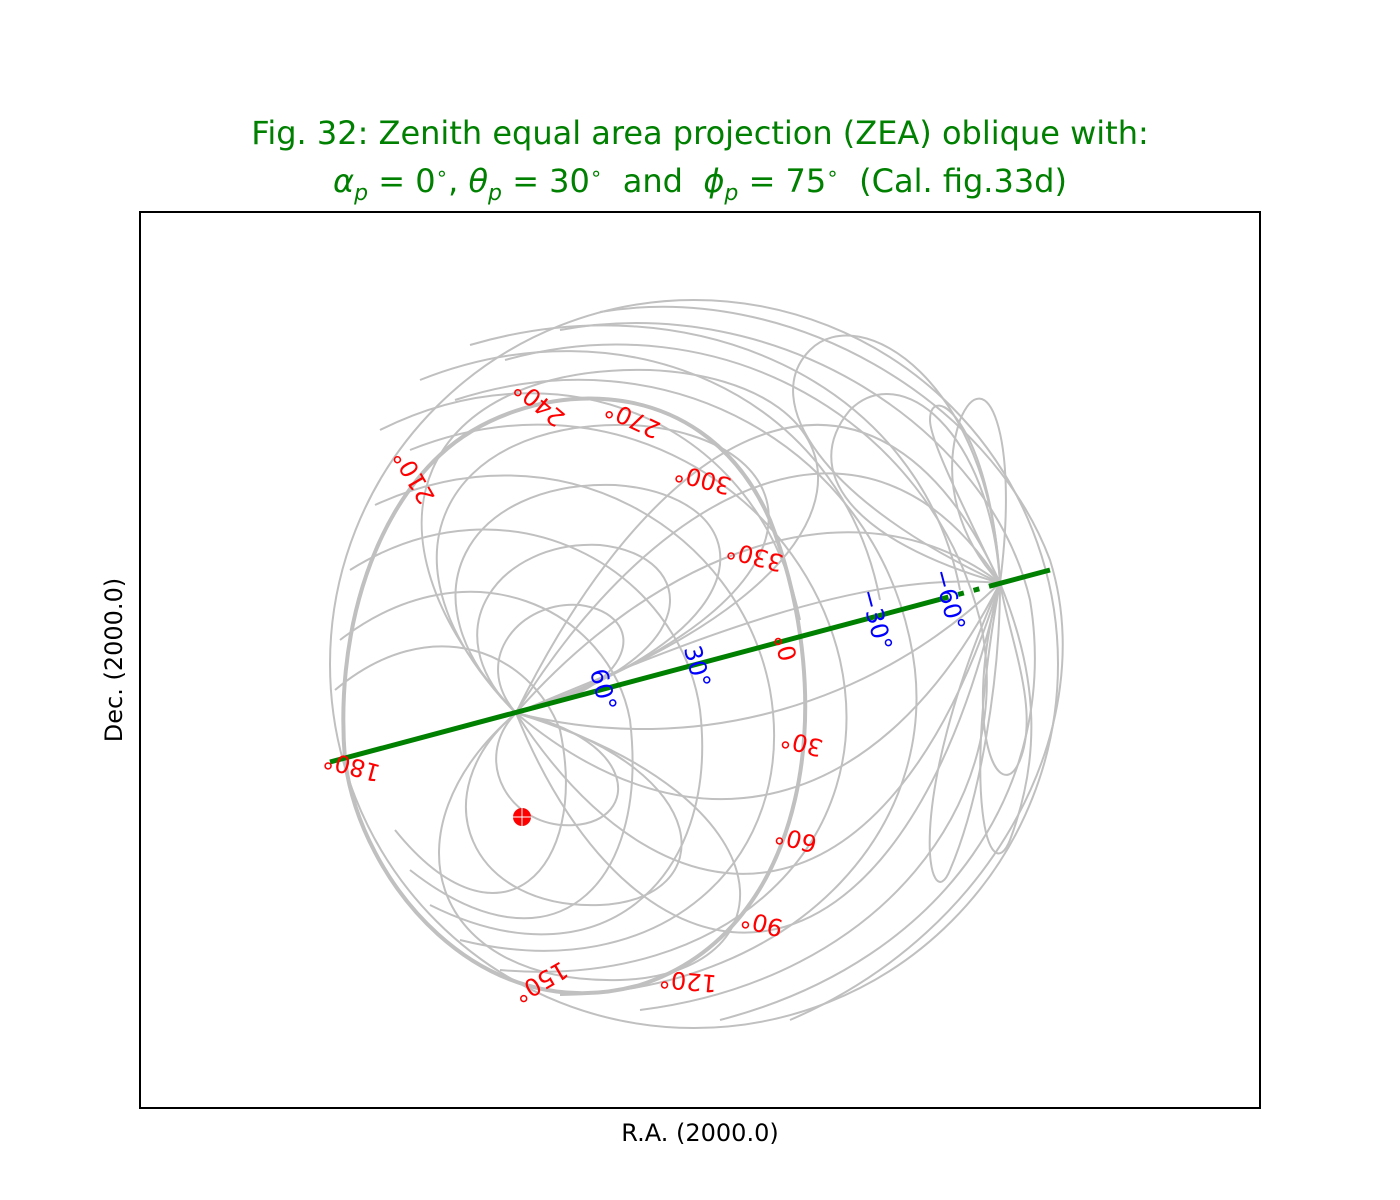 Image resolution: width=1400 pixels, height=1200 pixels. Describe the element at coordinates (782, 181) in the screenshot. I see `phi-value: = 75` at that location.